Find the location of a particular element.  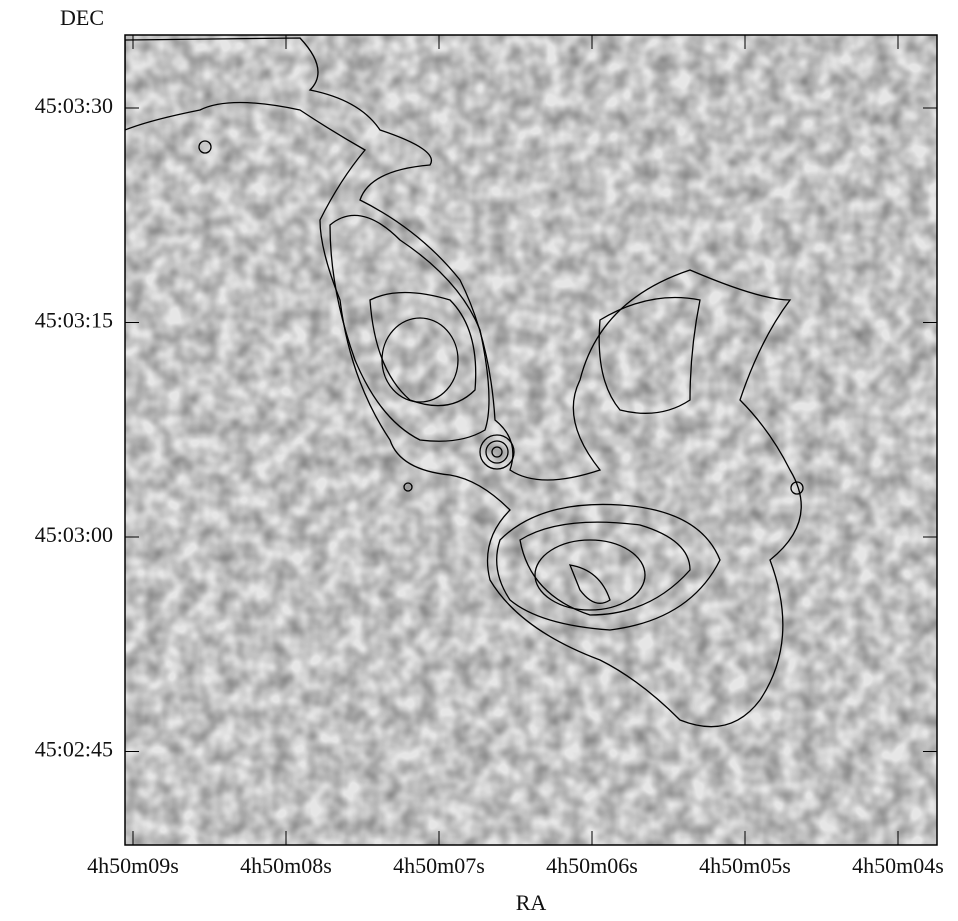

y-tick-label: 45:03:00 is located at coordinates (74, 534).